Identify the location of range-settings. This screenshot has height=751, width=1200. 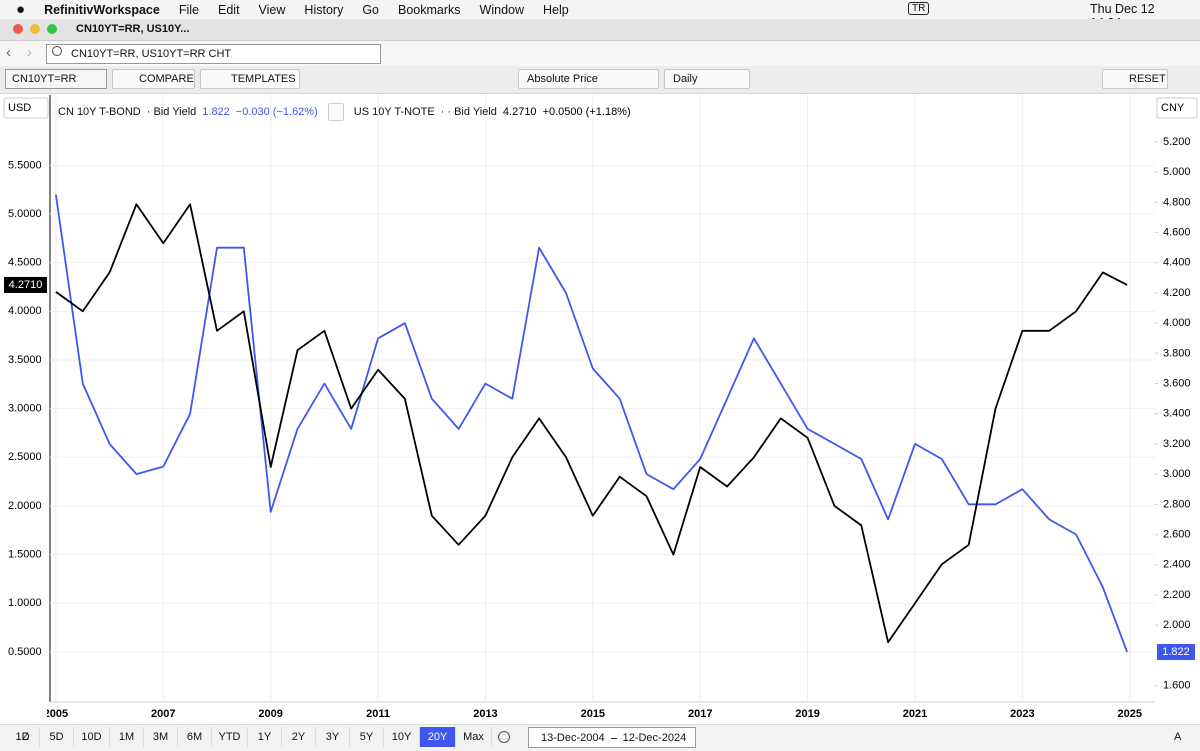
(504, 737).